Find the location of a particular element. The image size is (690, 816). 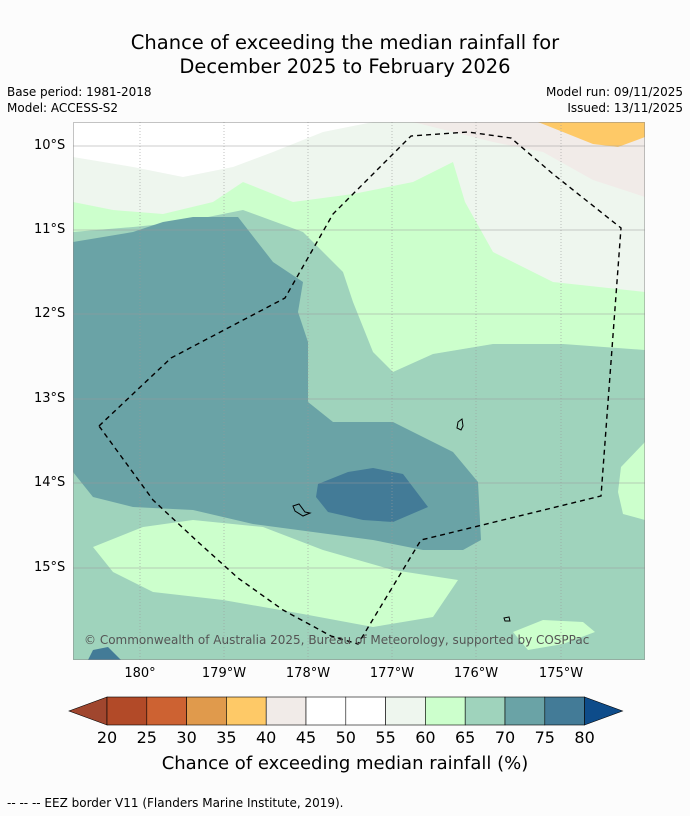

colorbar is located at coordinates (346, 711).